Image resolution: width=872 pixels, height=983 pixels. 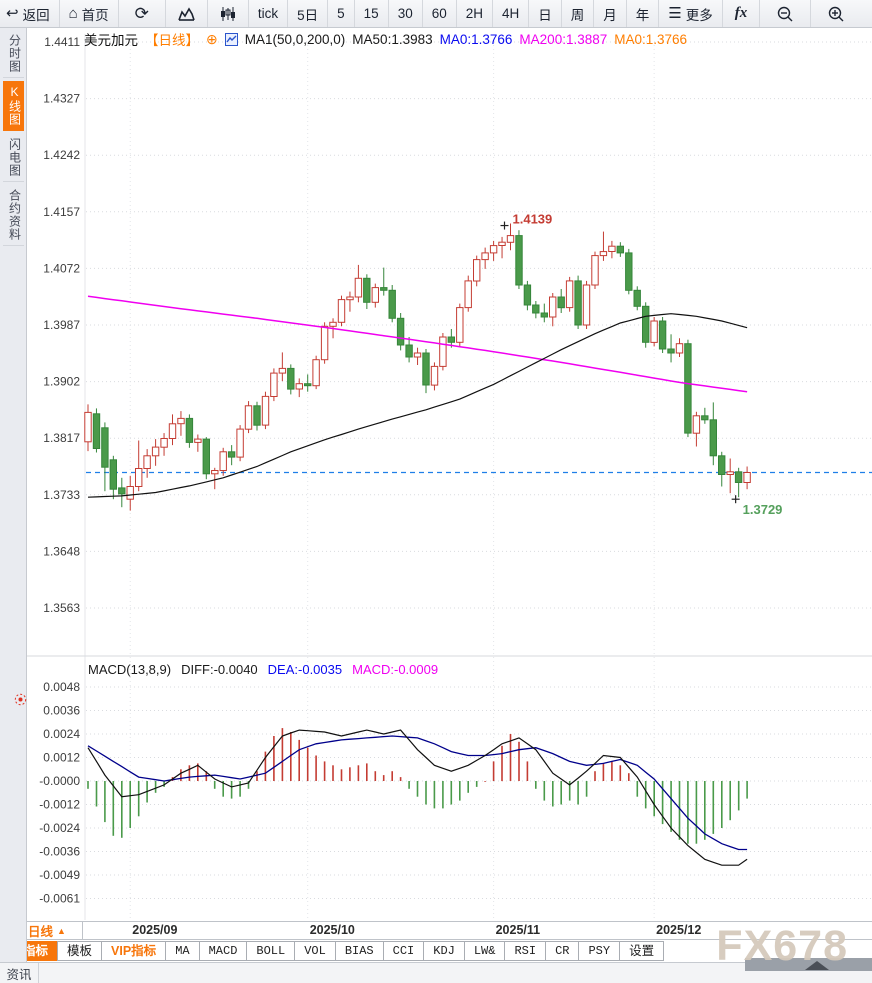 I want to click on ma50-line, so click(x=417, y=405).